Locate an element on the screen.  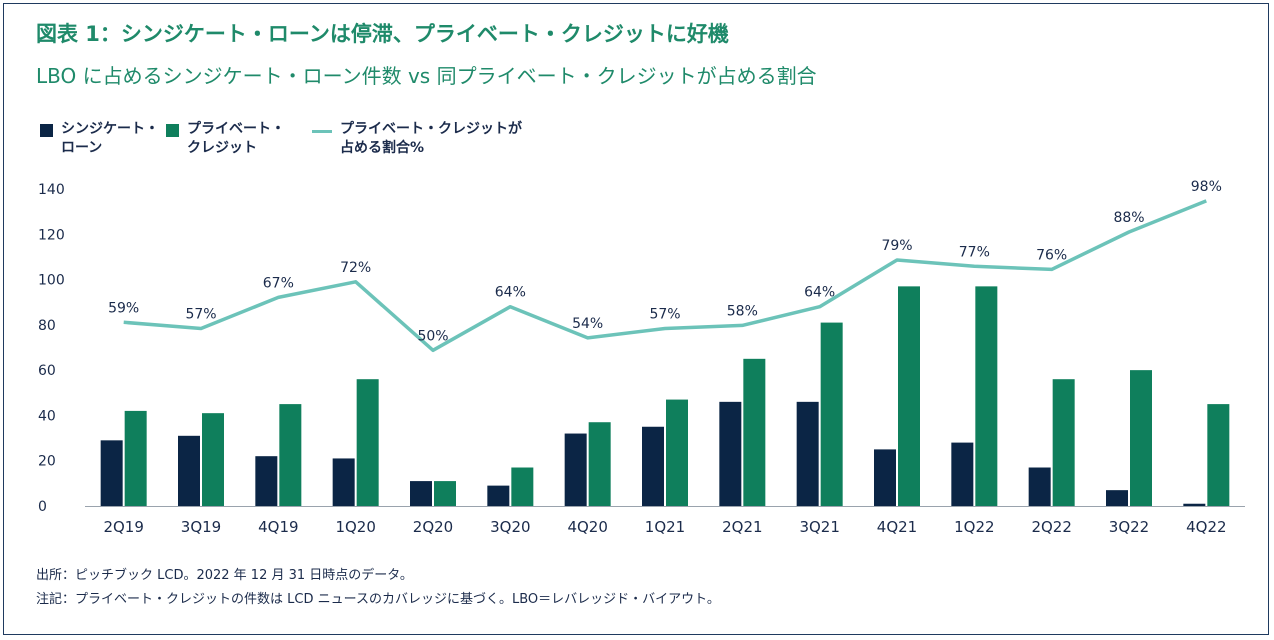
y-tick-label: 100 is located at coordinates (51, 281).